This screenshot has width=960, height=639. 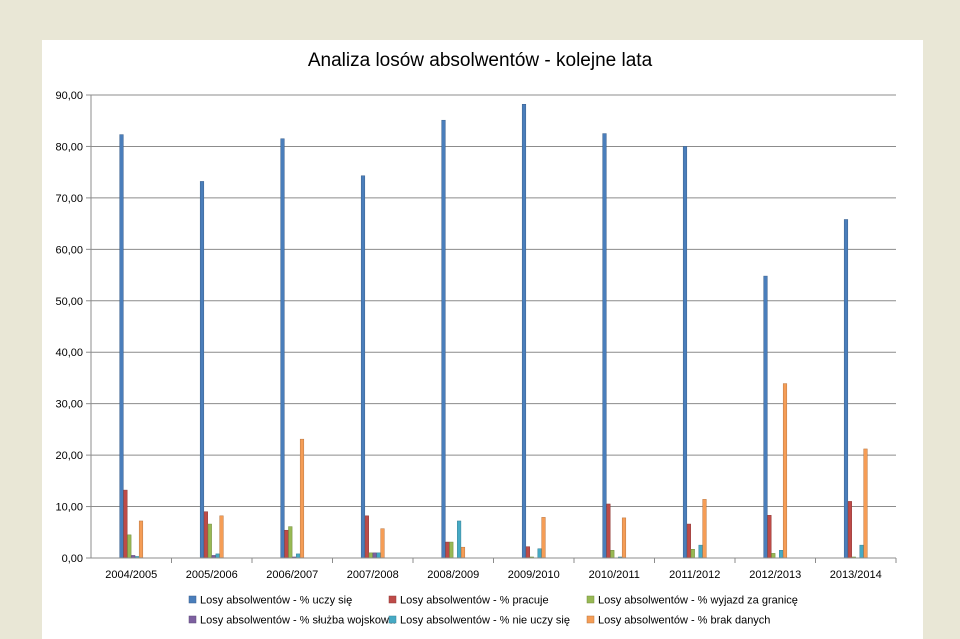 What do you see at coordinates (694, 575) in the screenshot?
I see `x-tick-label: 2011/2012` at bounding box center [694, 575].